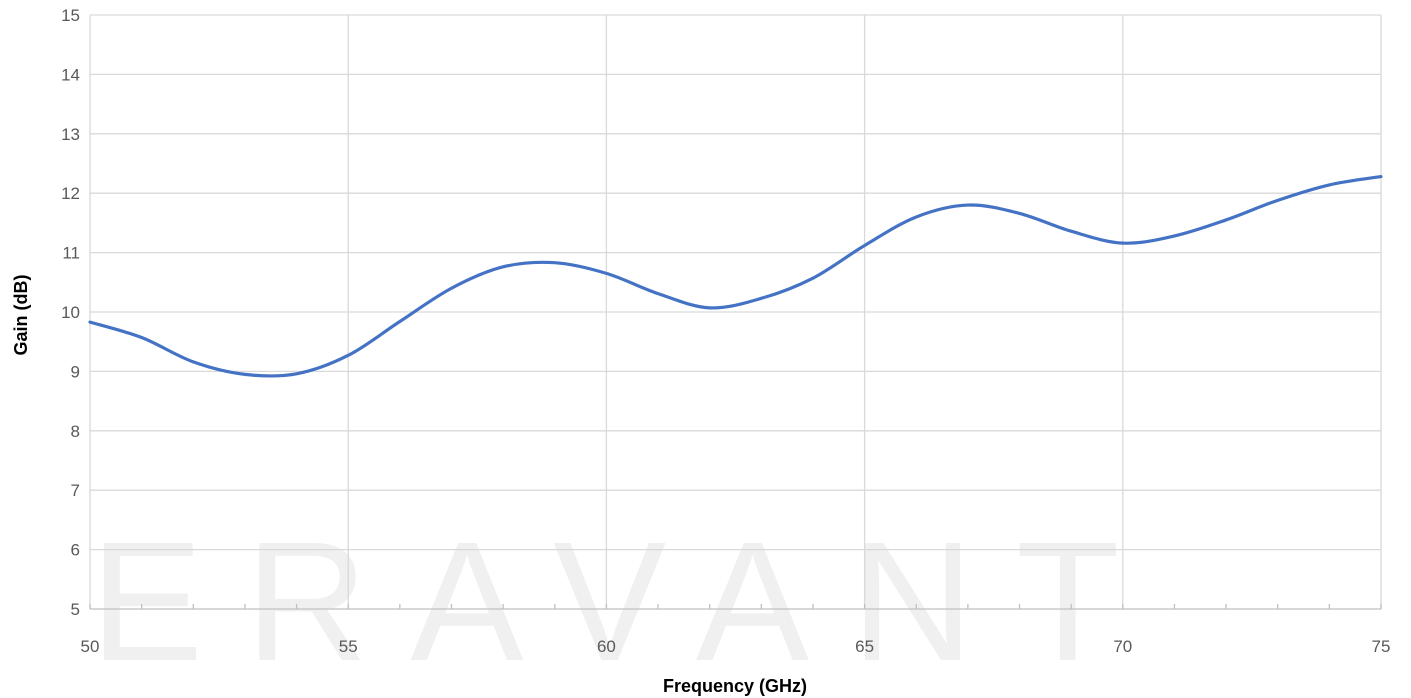 The image size is (1411, 698). Describe the element at coordinates (75, 550) in the screenshot. I see `y-tick-label: 6` at that location.